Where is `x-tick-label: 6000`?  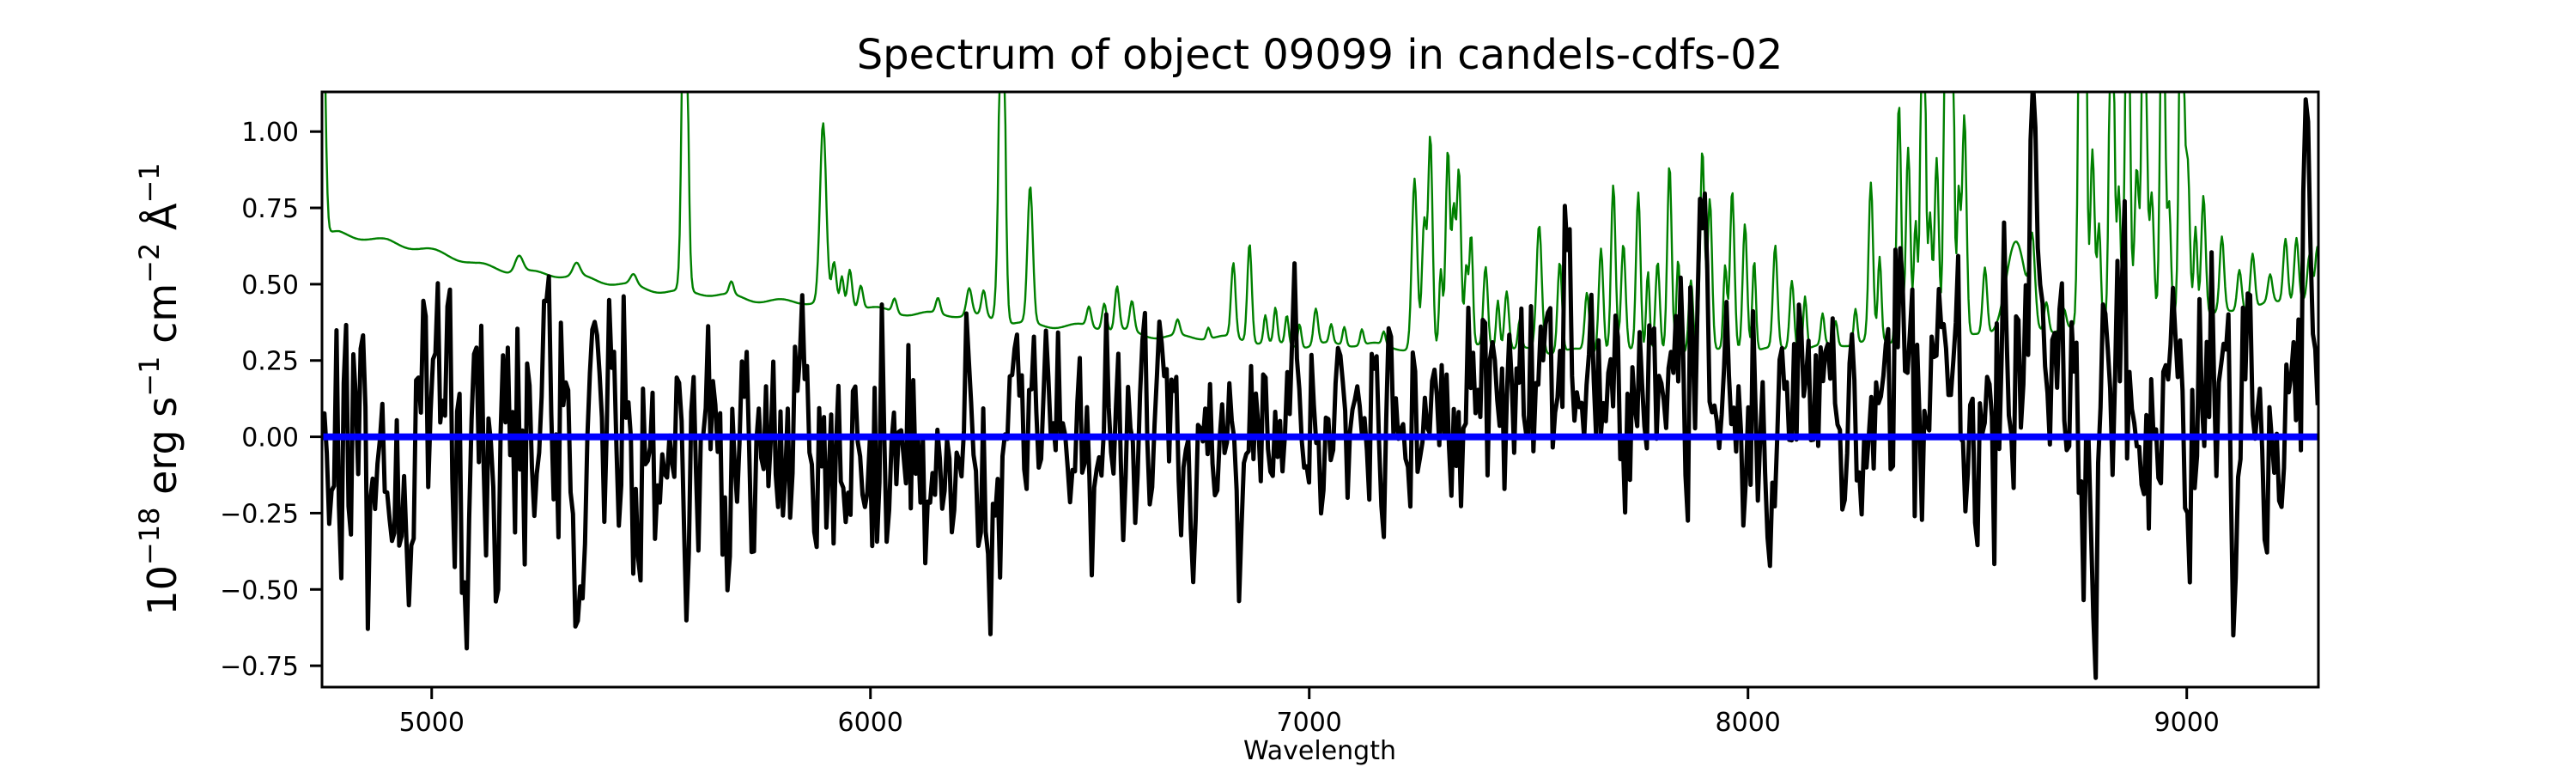
x-tick-label: 6000 is located at coordinates (870, 723).